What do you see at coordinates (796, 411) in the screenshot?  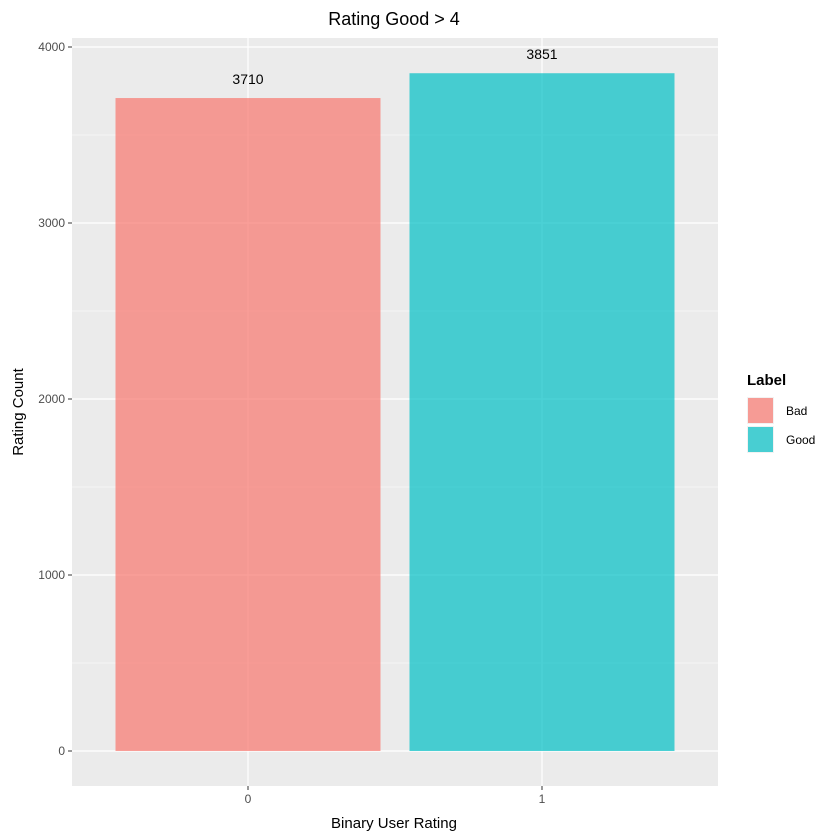 I see `legend-label: Bad` at bounding box center [796, 411].